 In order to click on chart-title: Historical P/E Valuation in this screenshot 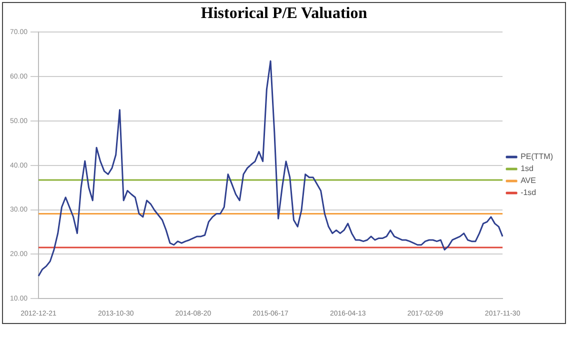, I will do `click(284, 14)`.